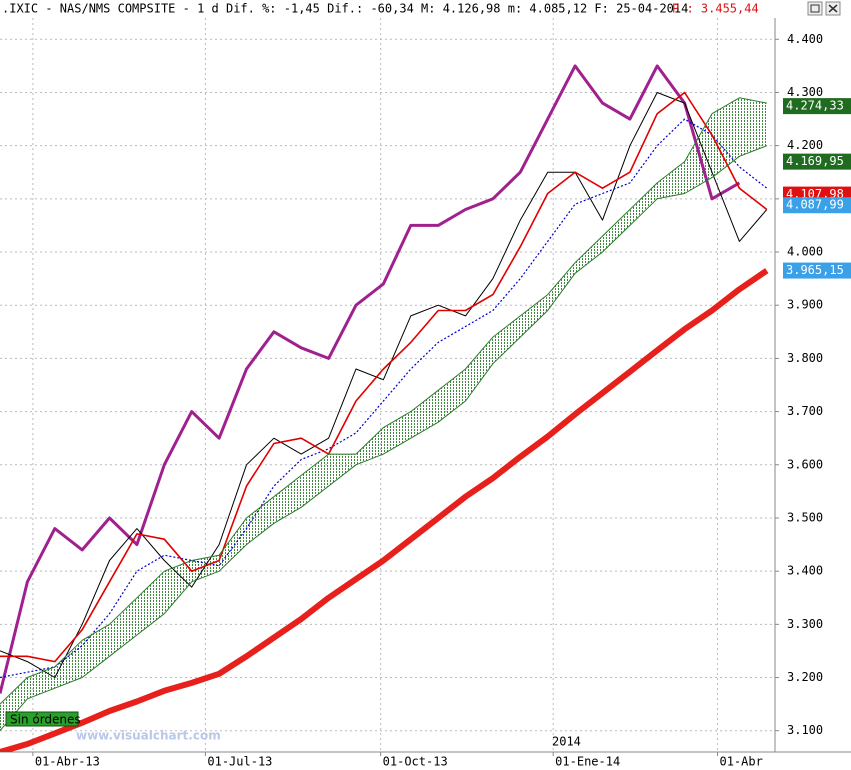 The image size is (851, 770). Describe the element at coordinates (805, 39) in the screenshot. I see `y-tick-label: 4.400` at that location.